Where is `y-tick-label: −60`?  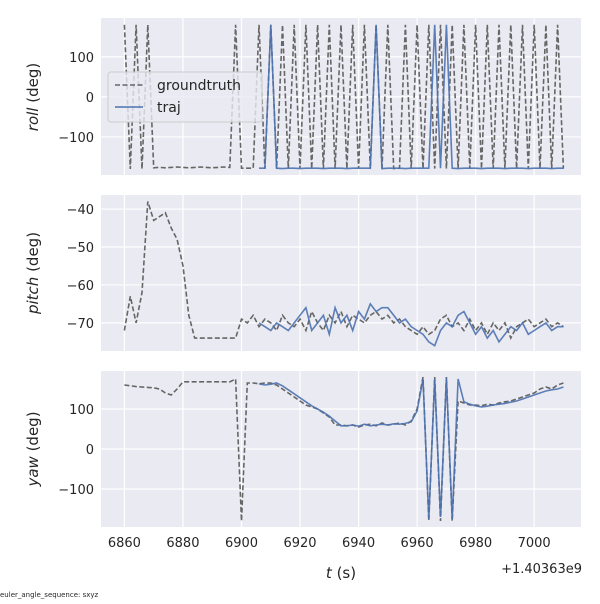
y-tick-label: −60 is located at coordinates (80, 286).